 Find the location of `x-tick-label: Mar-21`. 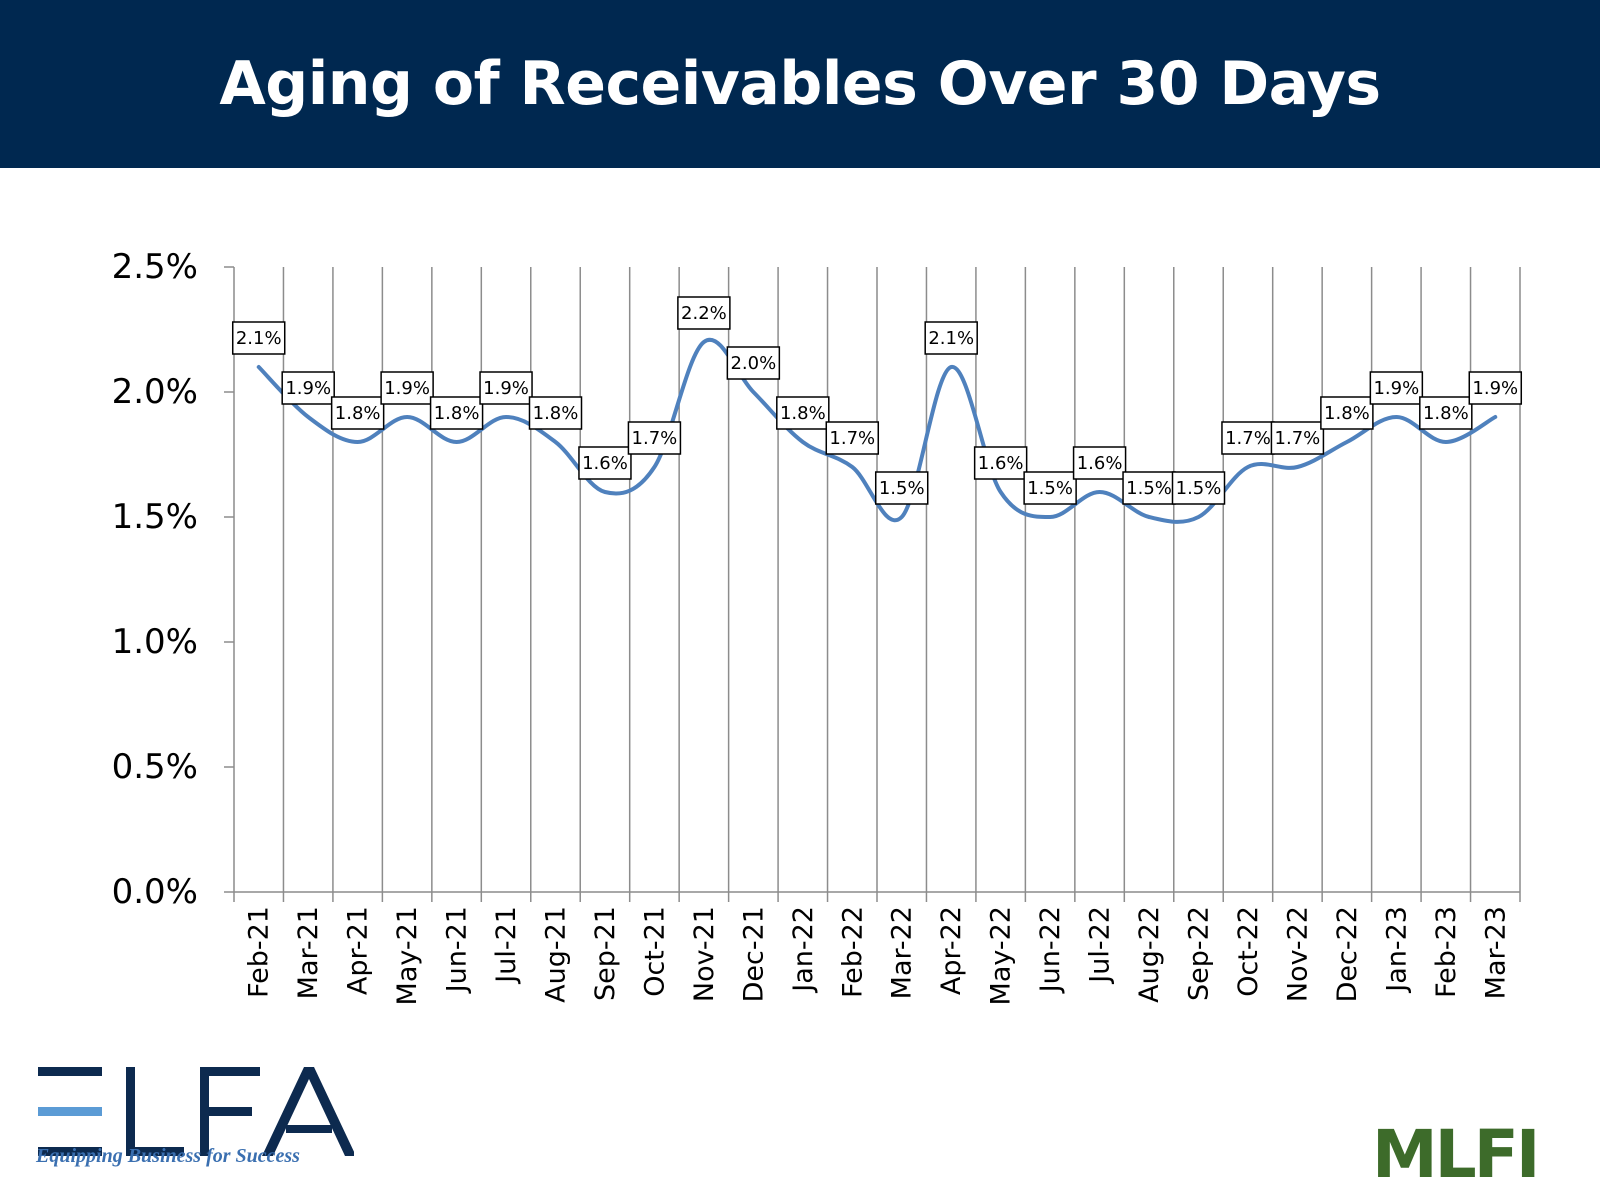

x-tick-label: Mar-21 is located at coordinates (308, 952).